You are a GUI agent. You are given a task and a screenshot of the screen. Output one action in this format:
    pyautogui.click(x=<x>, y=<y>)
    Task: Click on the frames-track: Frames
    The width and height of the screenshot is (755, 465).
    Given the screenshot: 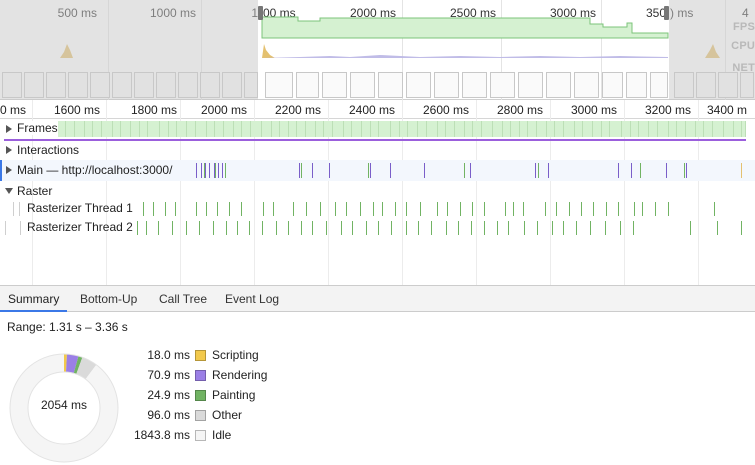 What is the action you would take?
    pyautogui.click(x=377, y=129)
    